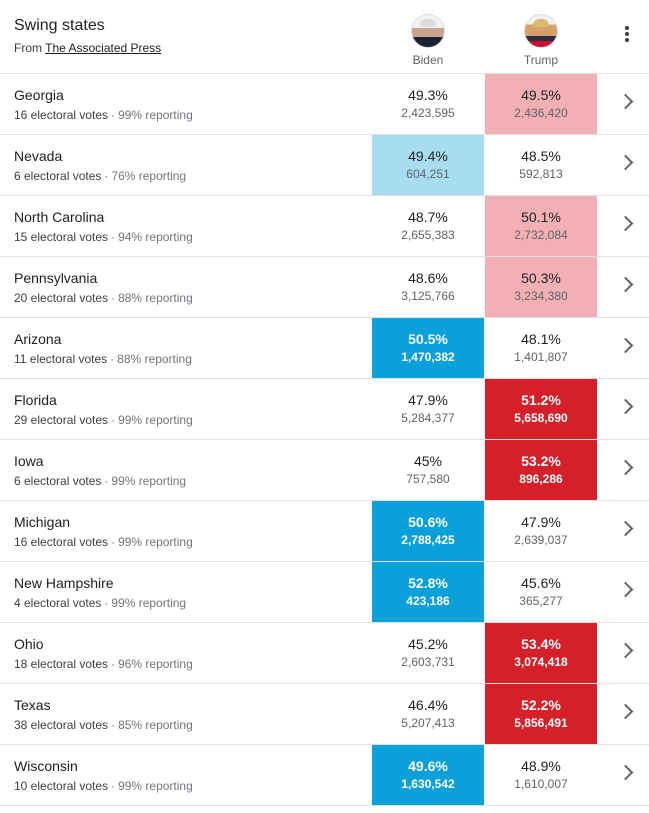 Image resolution: width=649 pixels, height=813 pixels. I want to click on trump-votes: 2,639,037, so click(541, 540).